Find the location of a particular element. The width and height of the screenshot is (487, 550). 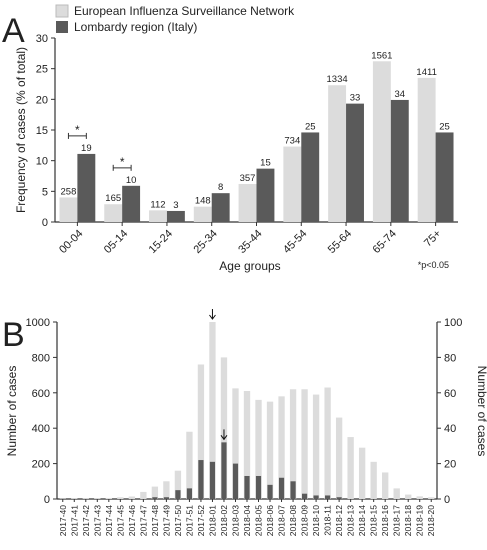

data-label: 33 is located at coordinates (355, 98).